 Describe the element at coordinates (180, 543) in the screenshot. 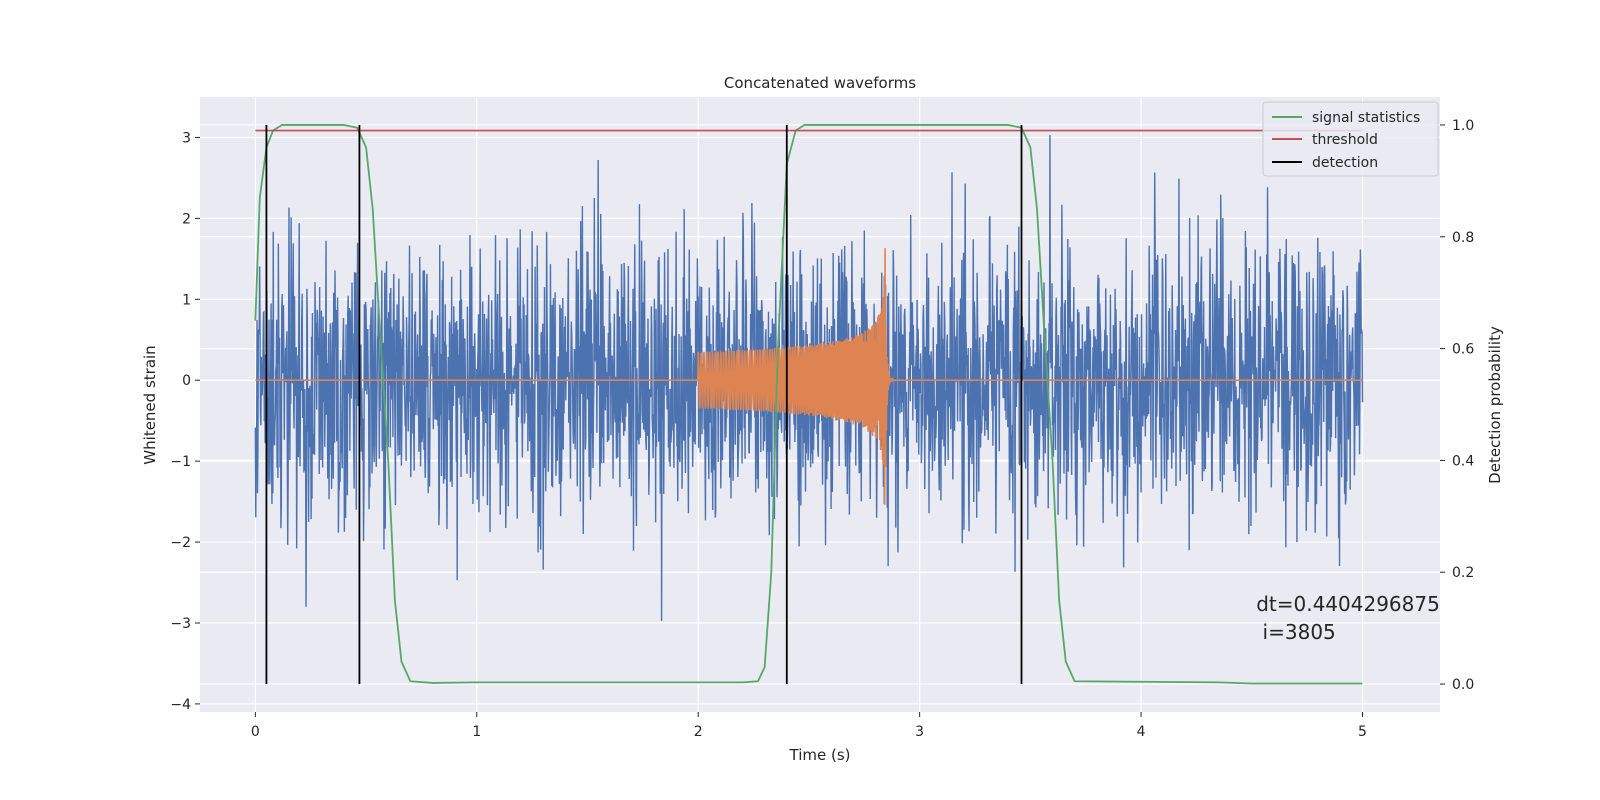

I see `left-tick-label-2: −2` at that location.